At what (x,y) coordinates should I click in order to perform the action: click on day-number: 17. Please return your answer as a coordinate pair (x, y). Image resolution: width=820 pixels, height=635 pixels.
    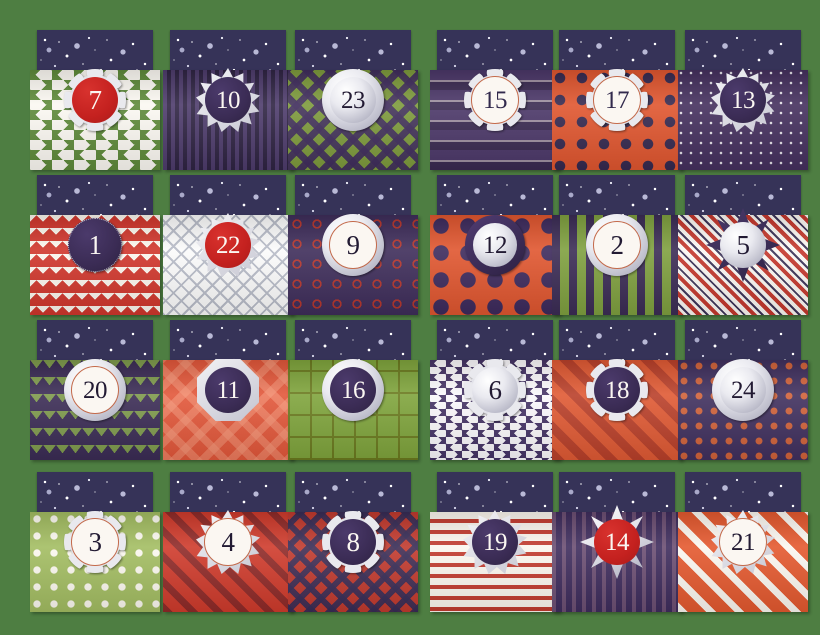
    Looking at the image, I should click on (617, 100).